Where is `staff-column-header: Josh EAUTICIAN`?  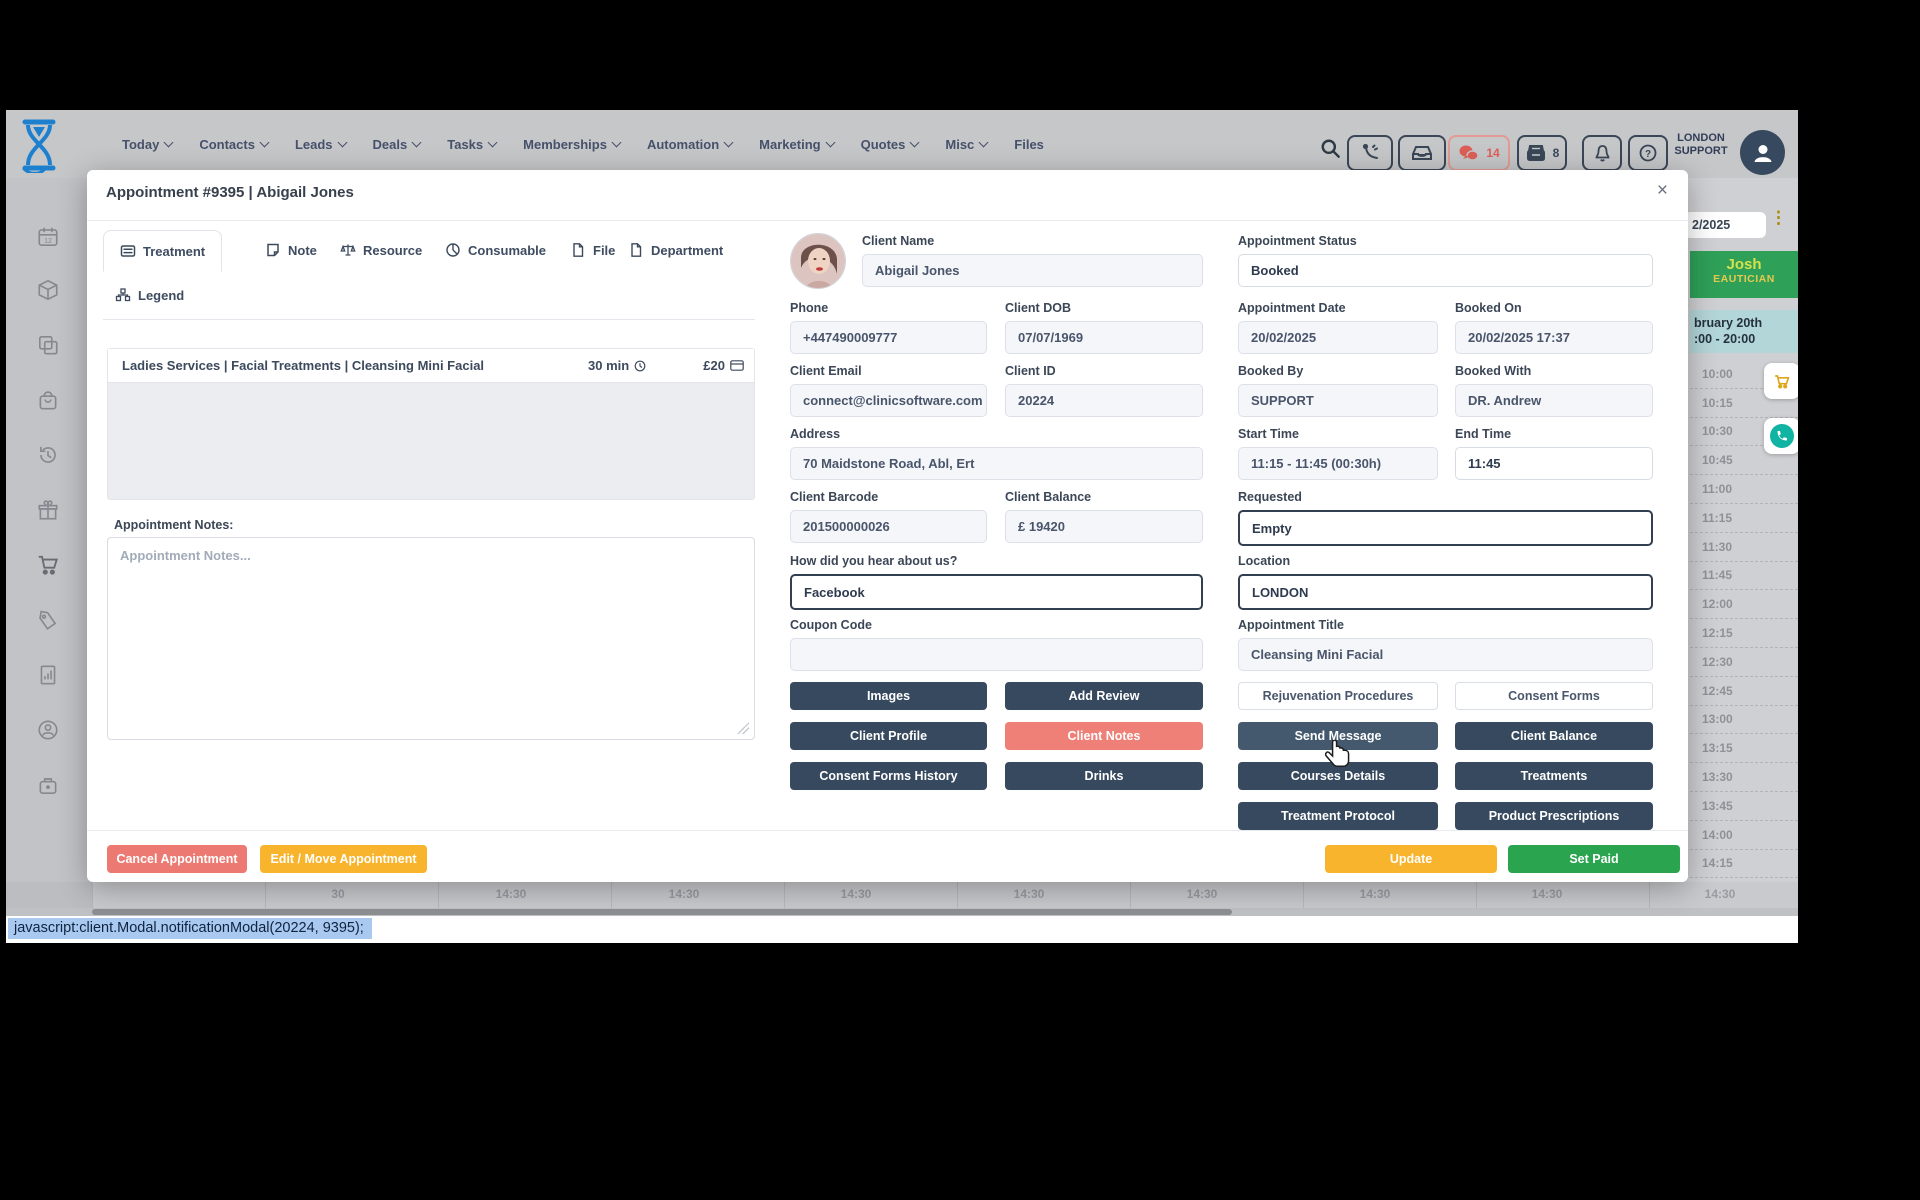
staff-column-header: Josh EAUTICIAN is located at coordinates (1744, 274).